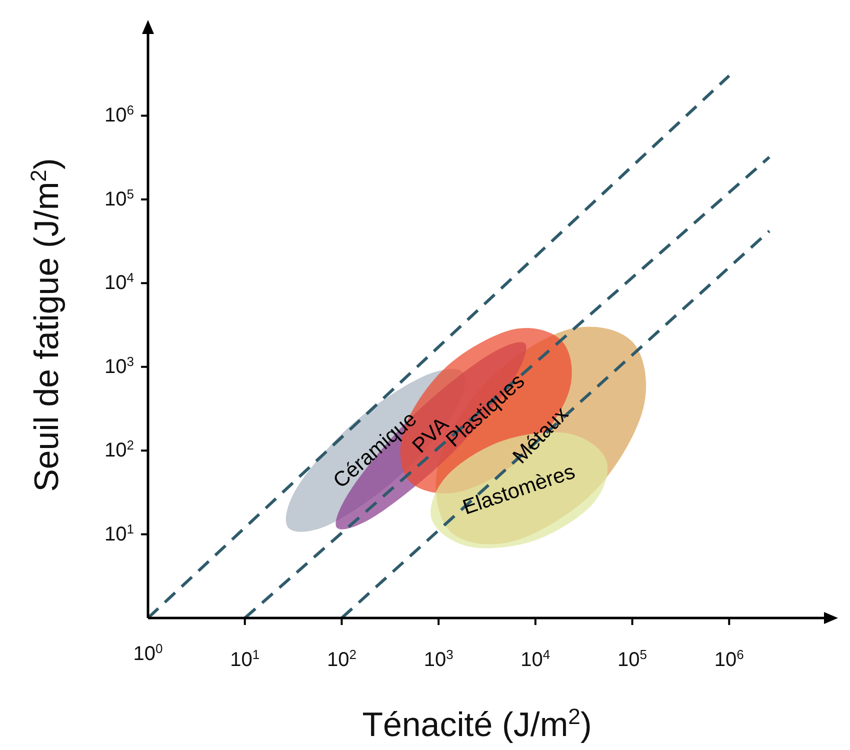 Image resolution: width=850 pixels, height=750 pixels. Describe the element at coordinates (119, 114) in the screenshot. I see `y-tick-label: 10$^{6}$` at that location.